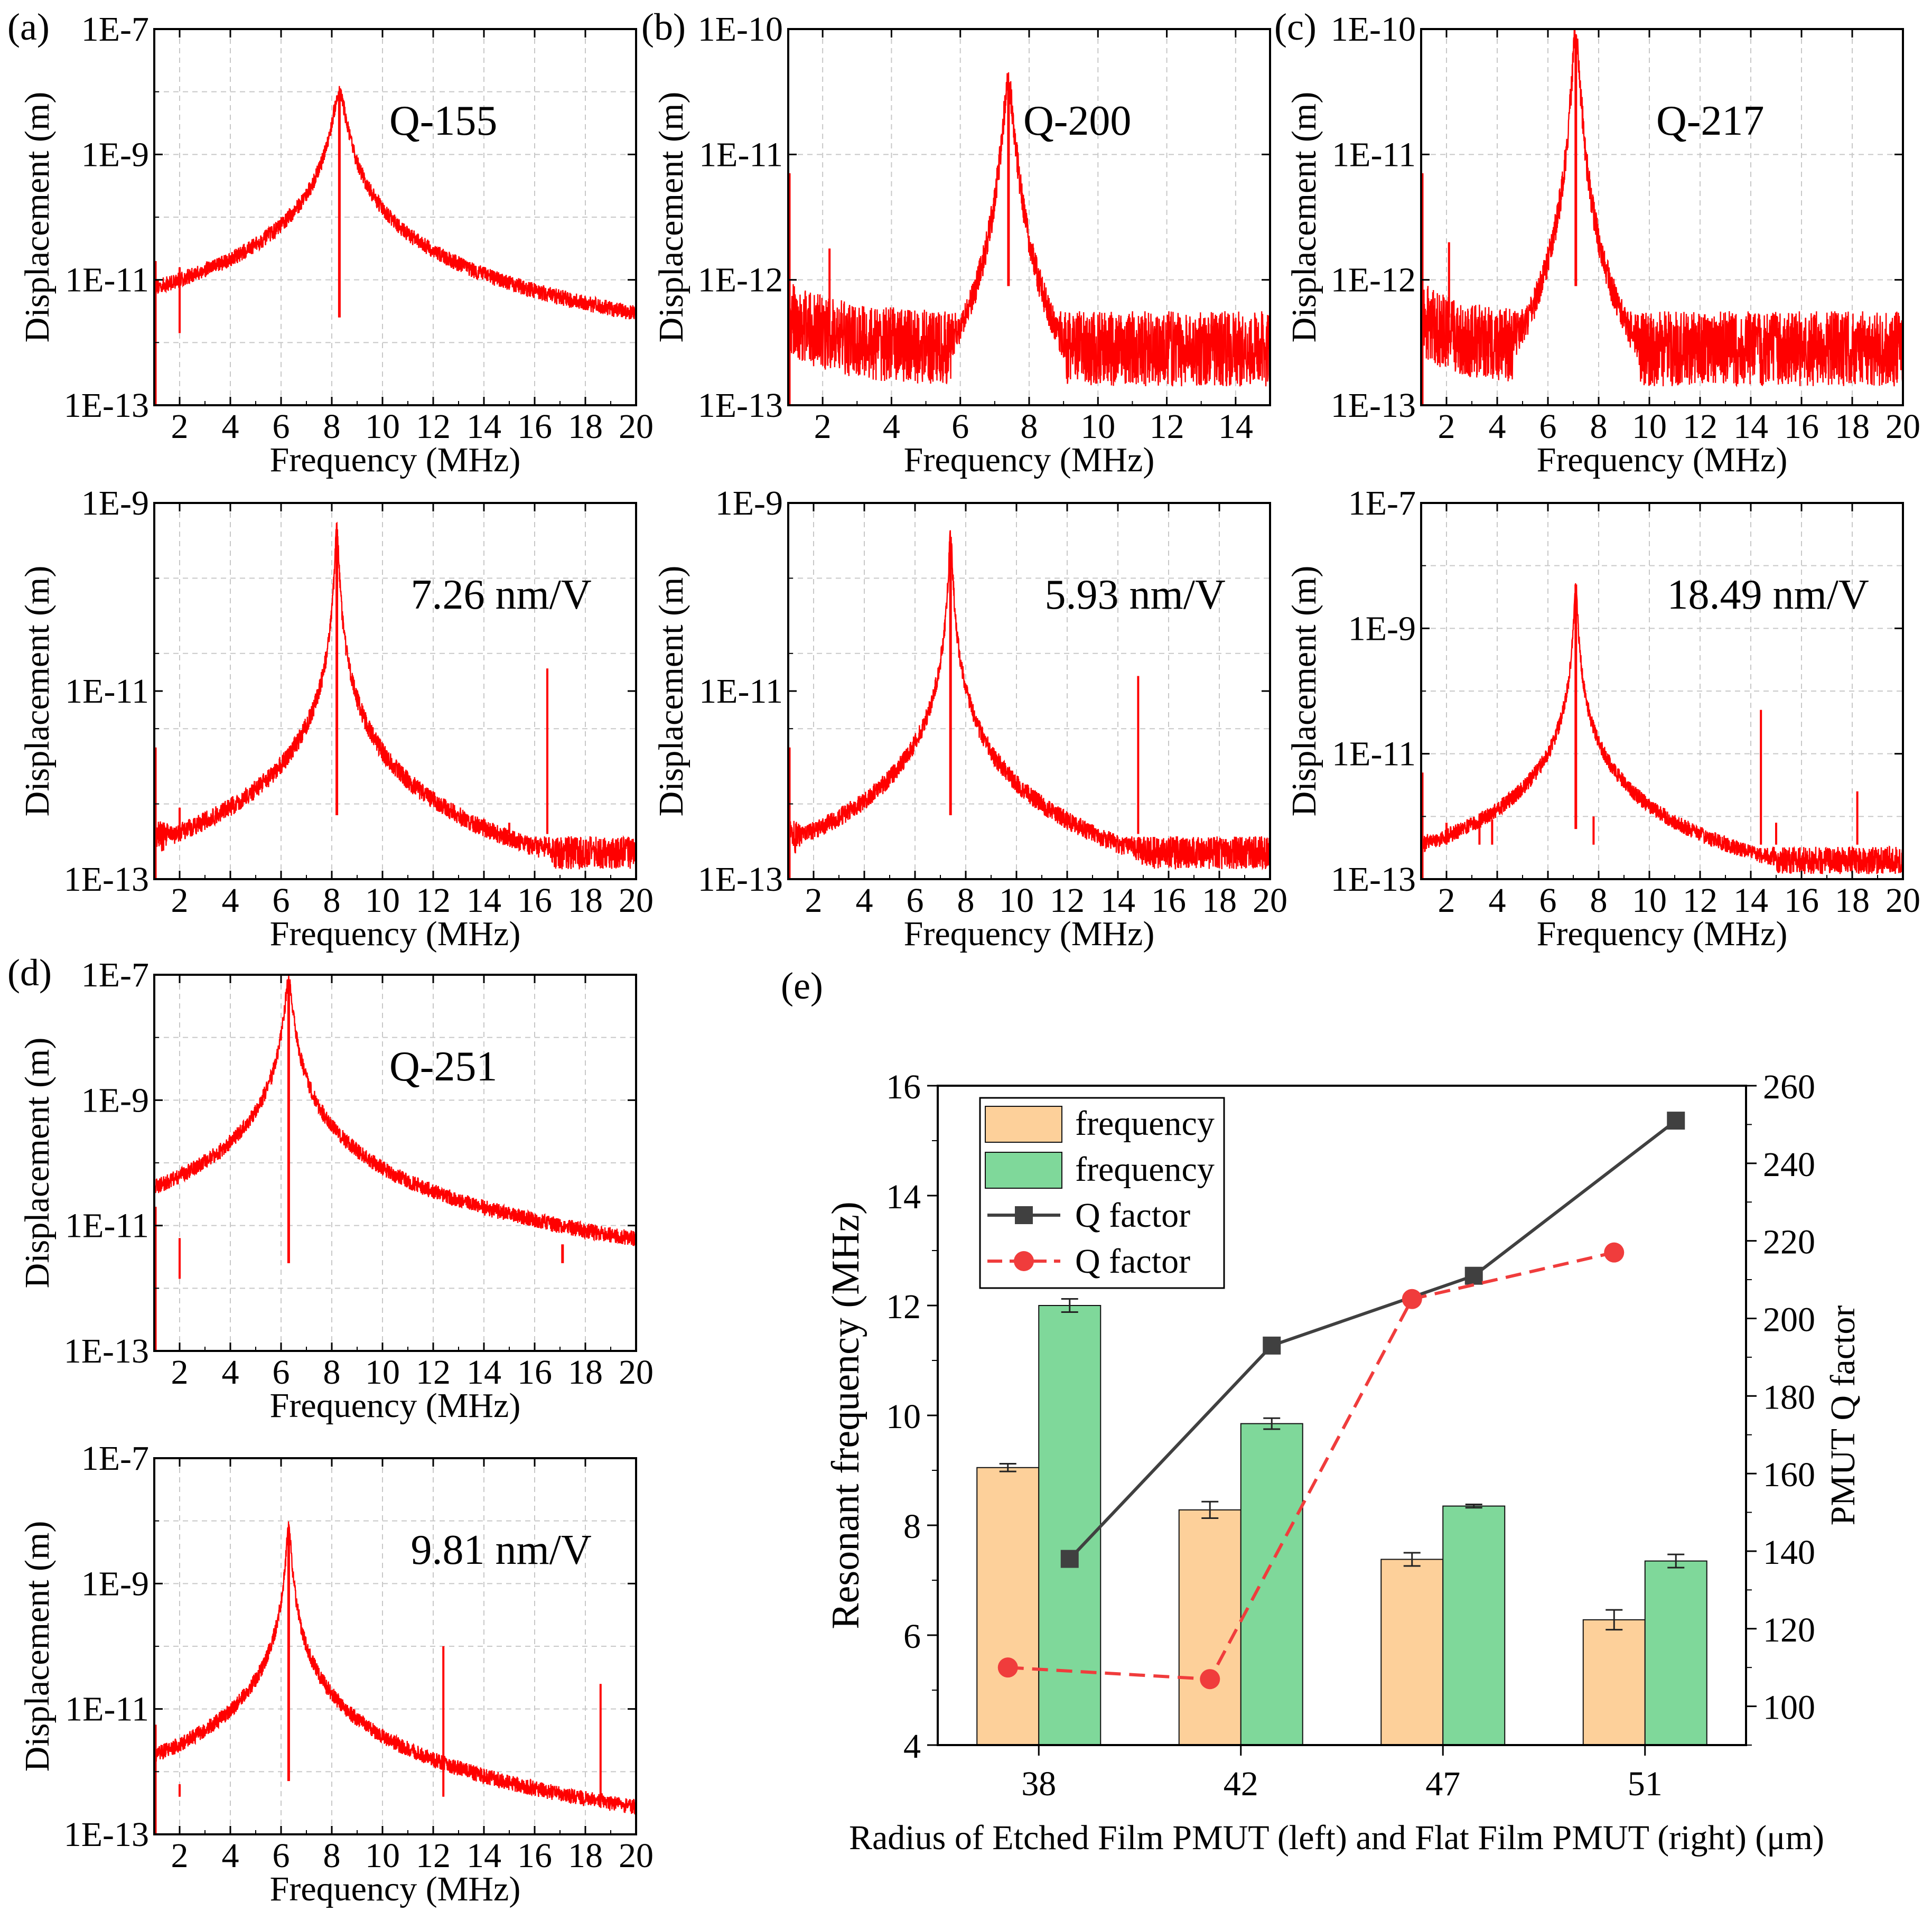 This screenshot has width=1932, height=1921. I want to click on plot-frame, so click(1662, 217).